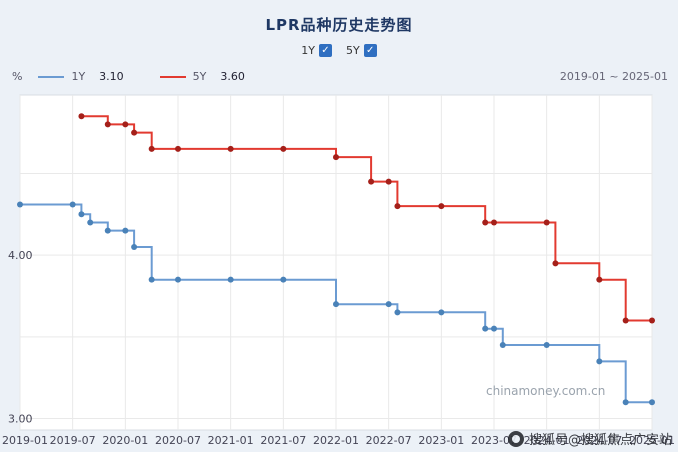 Image resolution: width=678 pixels, height=452 pixels. I want to click on legend-1y-value: 3.10, so click(111, 76).